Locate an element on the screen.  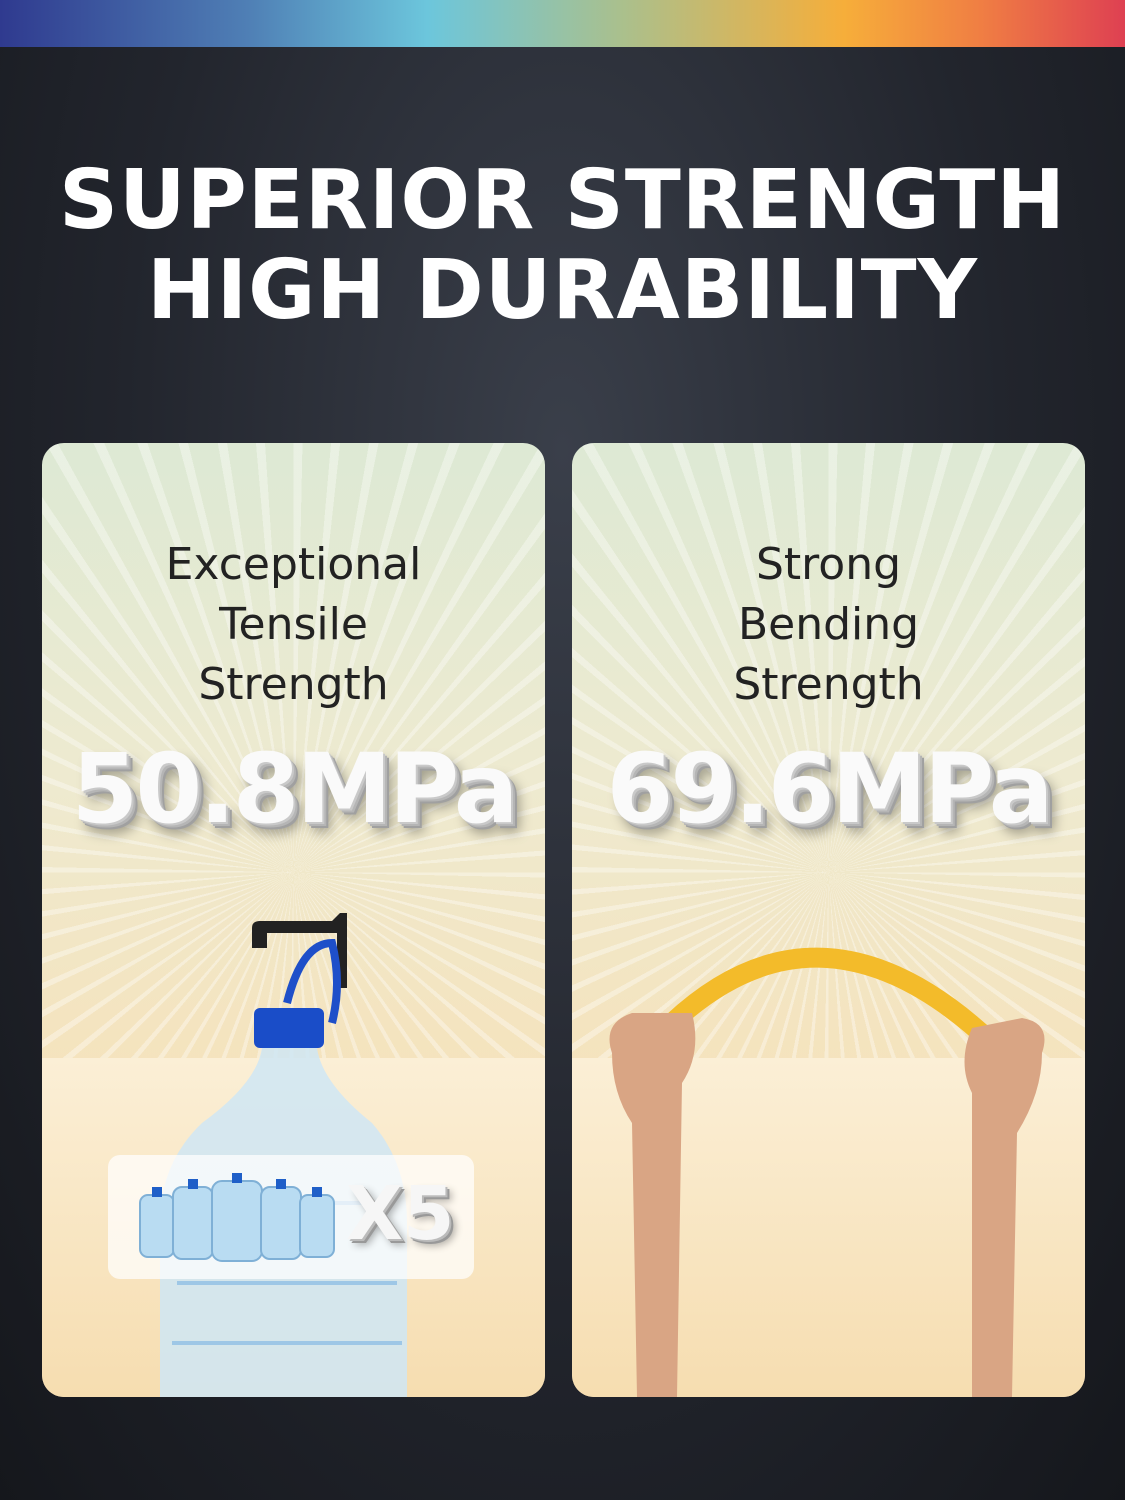
card-label: Strong Bending Strength is located at coordinates (828, 625).